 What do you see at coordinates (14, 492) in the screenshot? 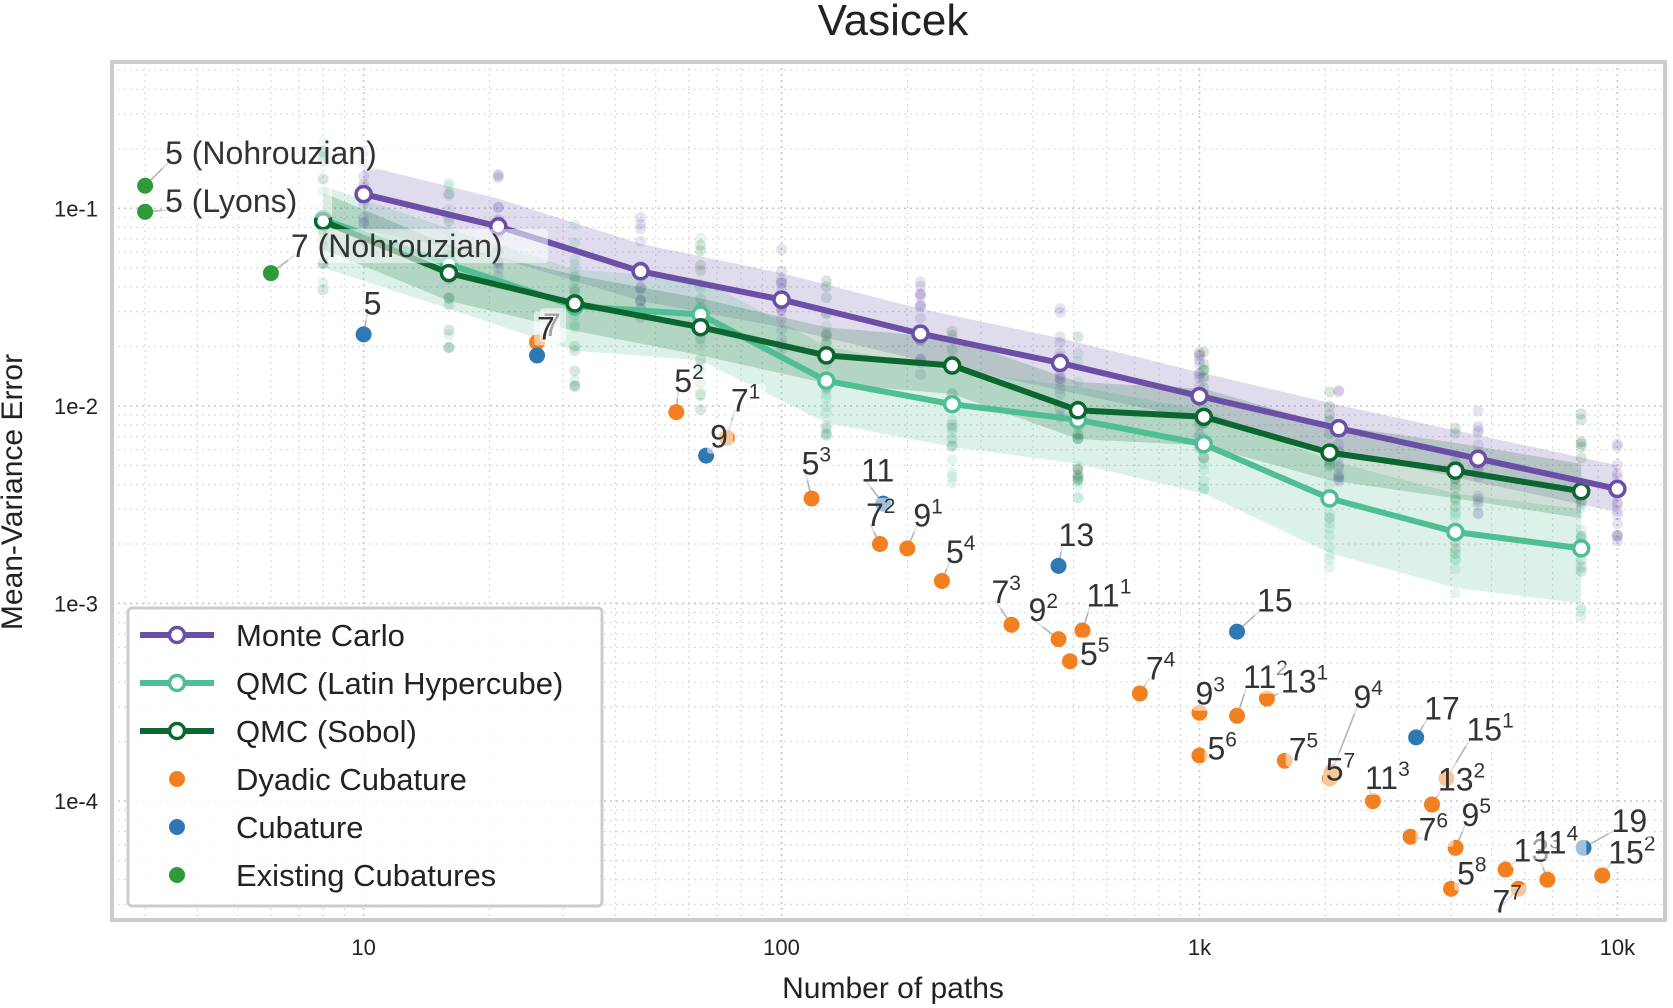
I see `y-axis-label: Mean-Variance Error` at bounding box center [14, 492].